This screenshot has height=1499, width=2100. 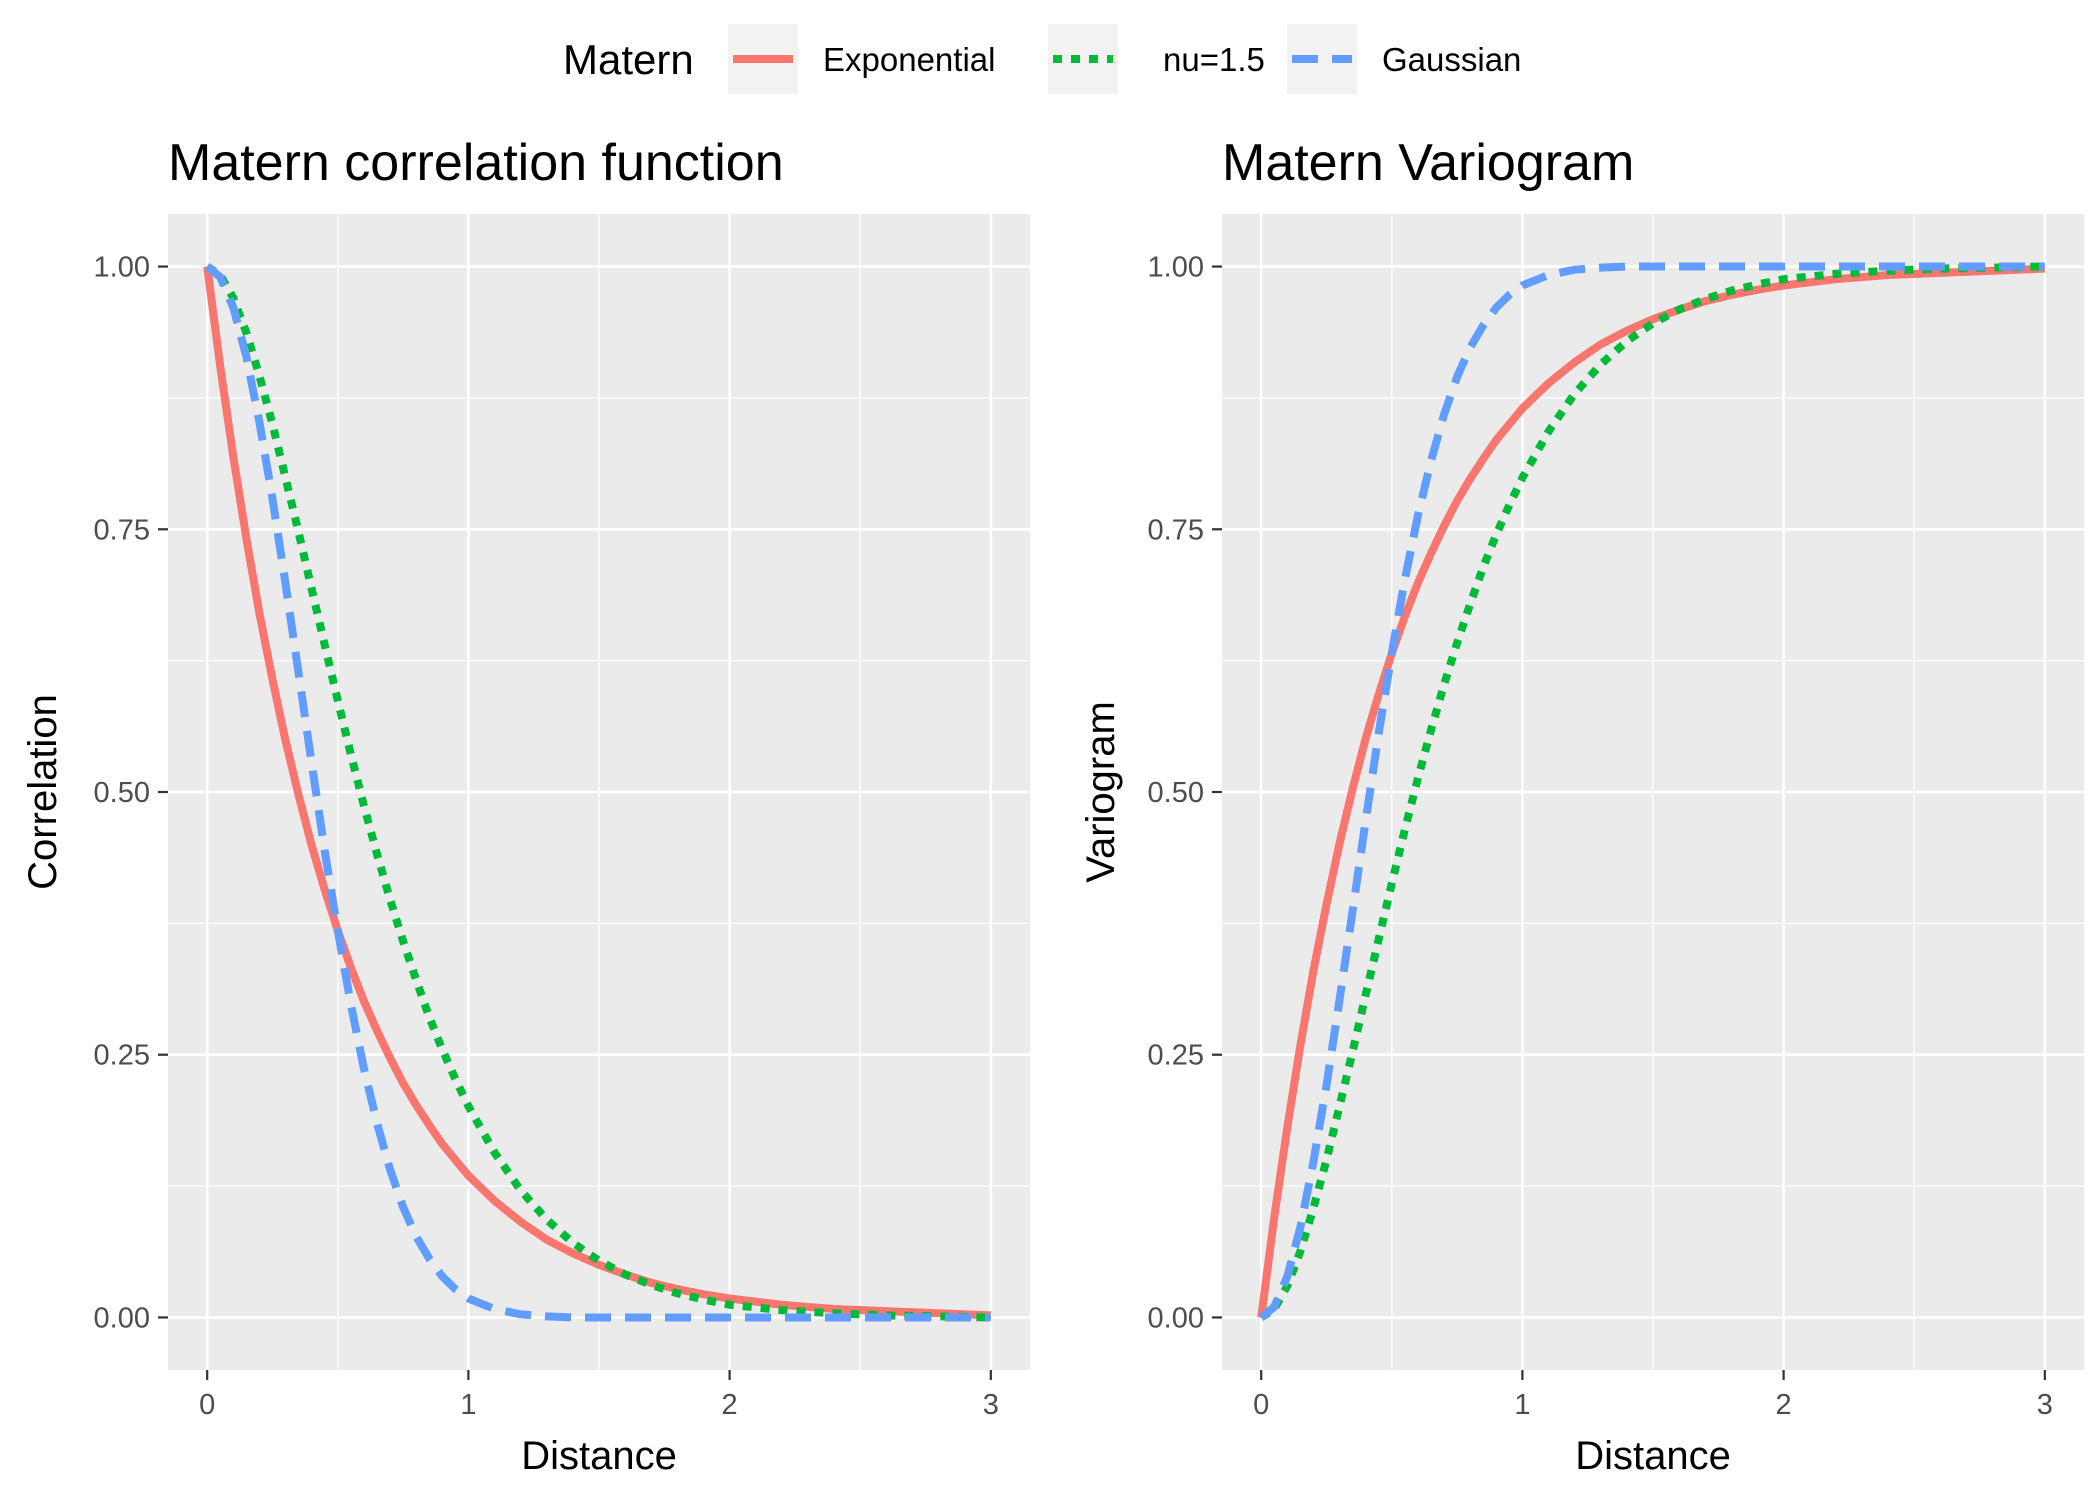 I want to click on legend: Matern Exponential nu=1.5 Gaussian, so click(x=1042, y=59).